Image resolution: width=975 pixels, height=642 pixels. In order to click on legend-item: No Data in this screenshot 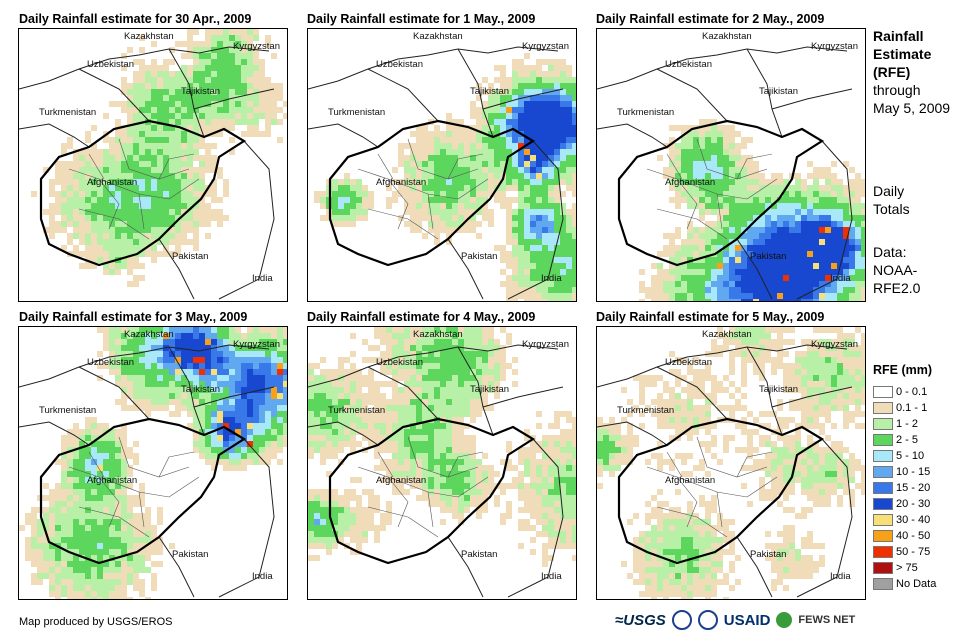, I will do `click(904, 584)`.